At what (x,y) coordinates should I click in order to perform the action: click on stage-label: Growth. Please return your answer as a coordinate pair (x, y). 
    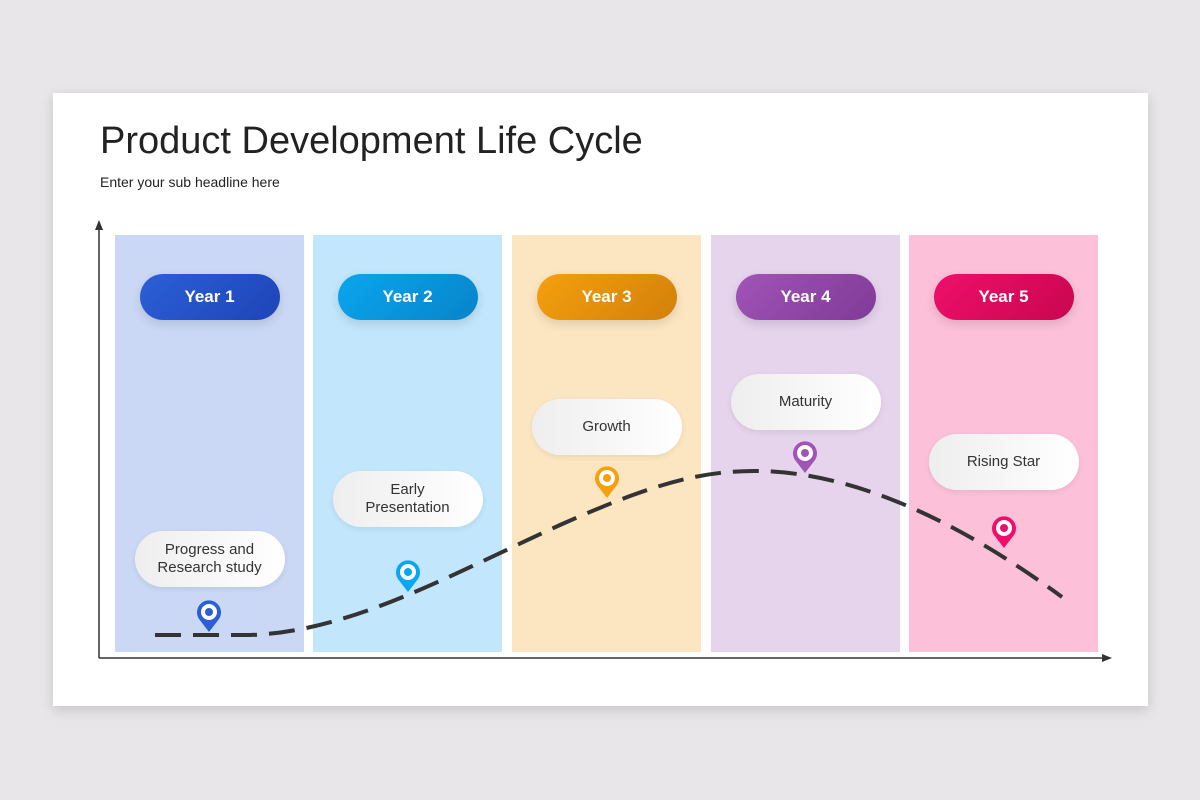
    Looking at the image, I should click on (606, 427).